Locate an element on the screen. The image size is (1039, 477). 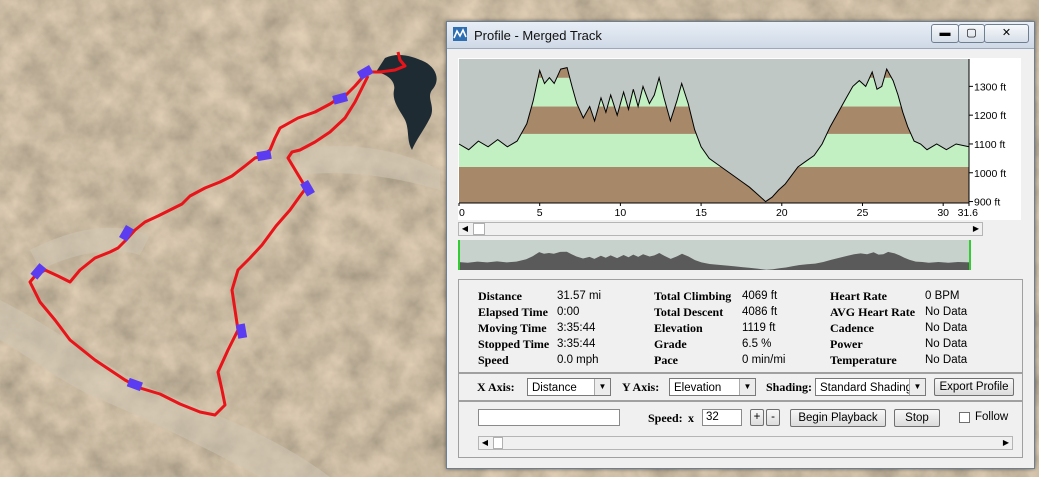
lake is located at coordinates (406, 102).